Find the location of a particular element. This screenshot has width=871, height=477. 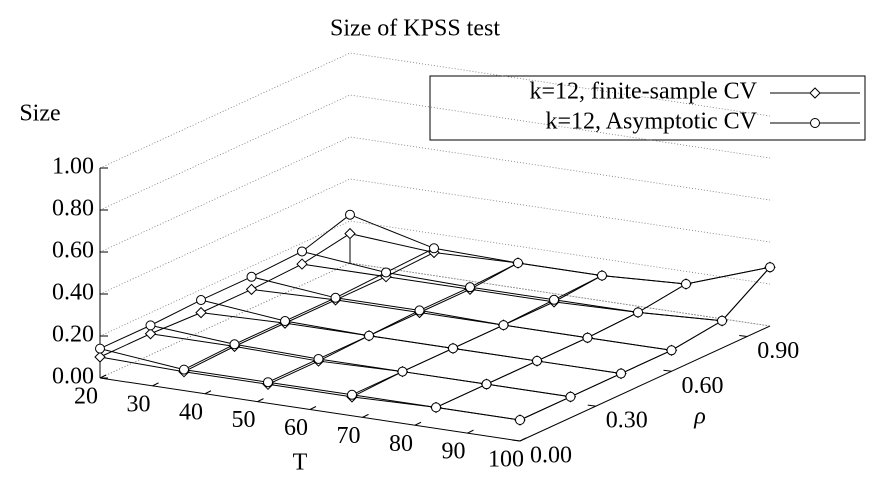

z-tick-label: 0.60 is located at coordinates (73, 251).